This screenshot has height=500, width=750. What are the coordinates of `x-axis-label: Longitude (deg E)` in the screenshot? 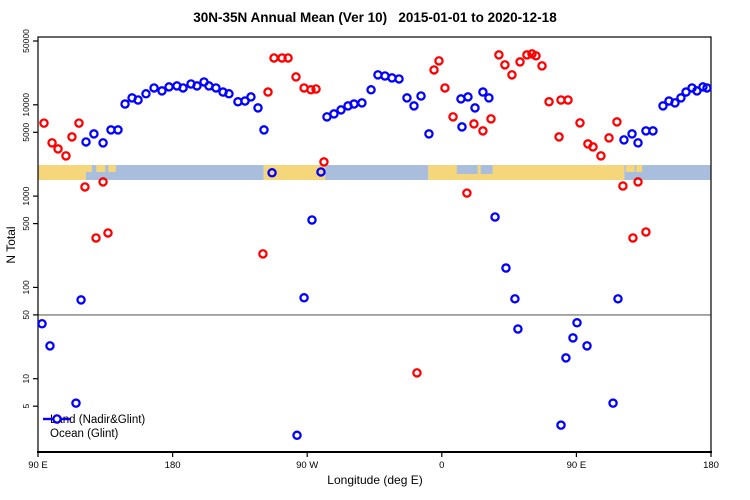 It's located at (375, 480).